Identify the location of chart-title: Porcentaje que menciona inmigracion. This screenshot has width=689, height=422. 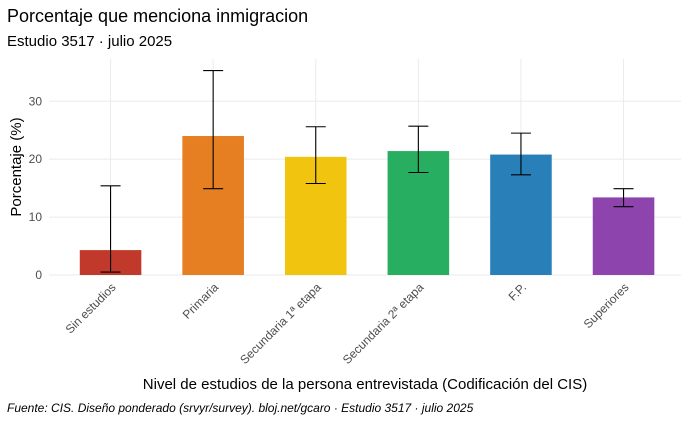
(158, 16).